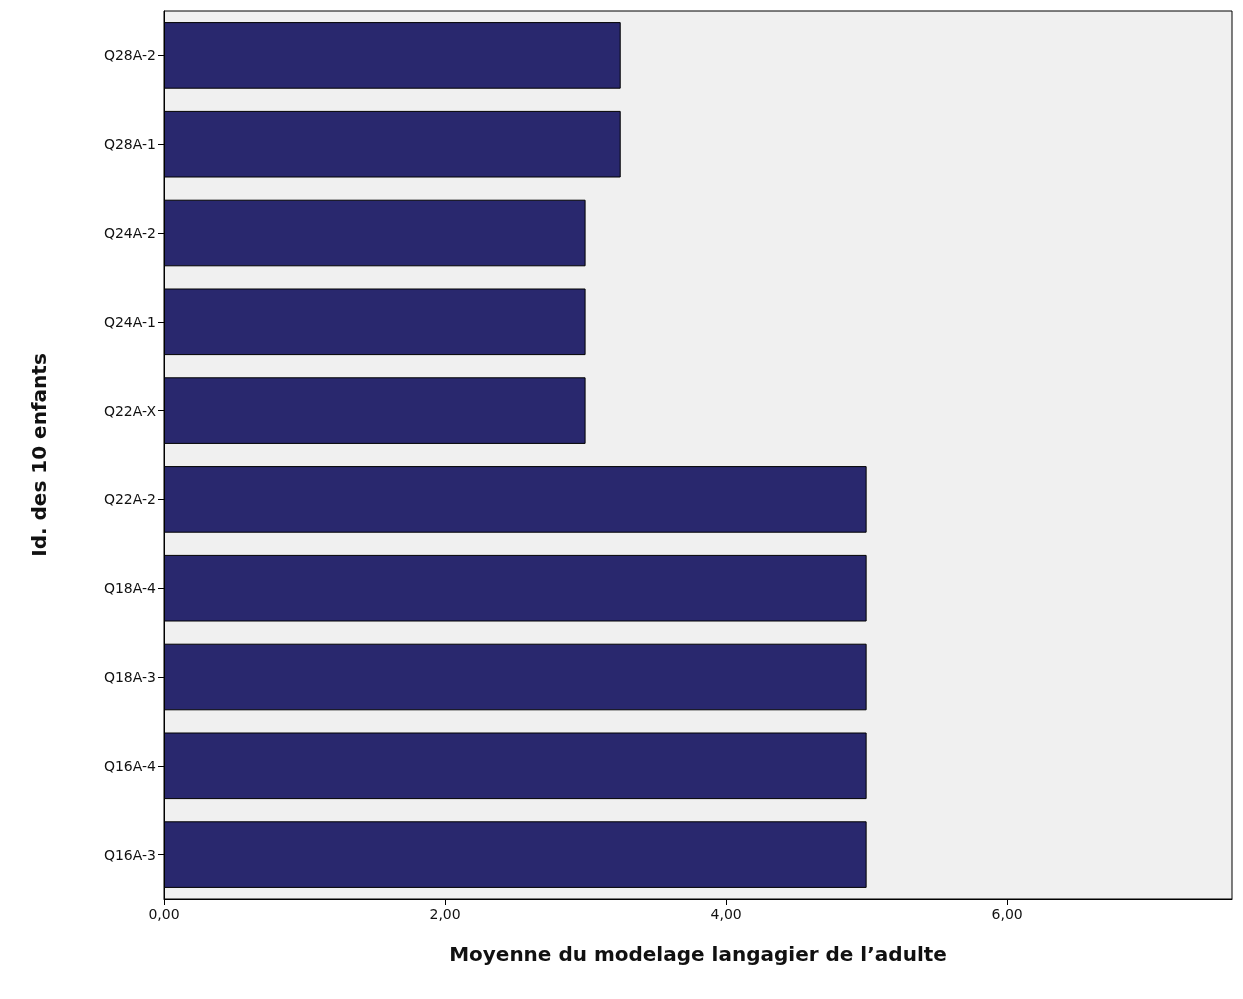 This screenshot has height=999, width=1243. I want to click on y-axis-title: Id. des 10 enfants, so click(39, 455).